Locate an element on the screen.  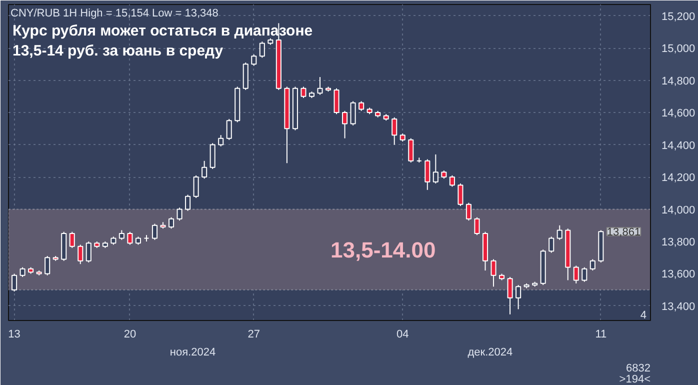
text: ноя.2024 is located at coordinates (193, 352).